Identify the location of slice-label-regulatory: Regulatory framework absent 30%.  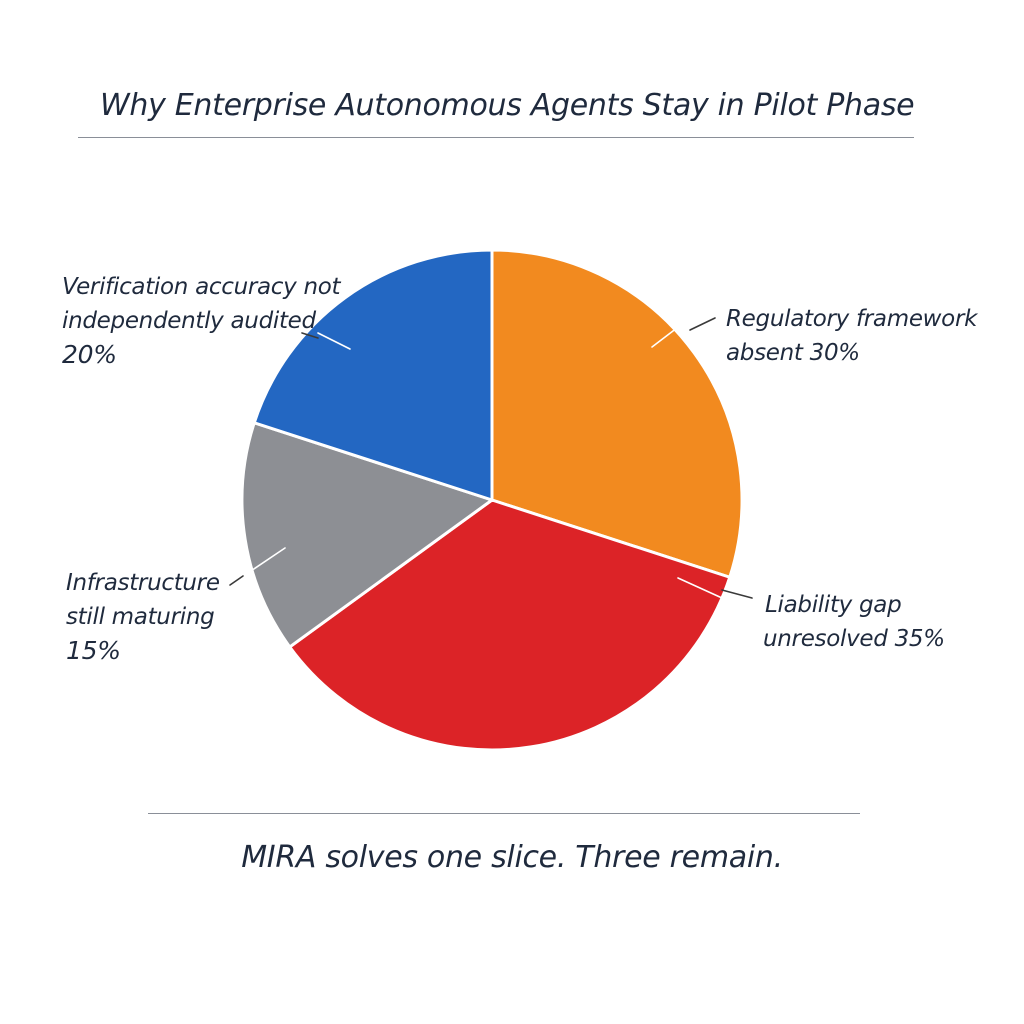
(851, 336).